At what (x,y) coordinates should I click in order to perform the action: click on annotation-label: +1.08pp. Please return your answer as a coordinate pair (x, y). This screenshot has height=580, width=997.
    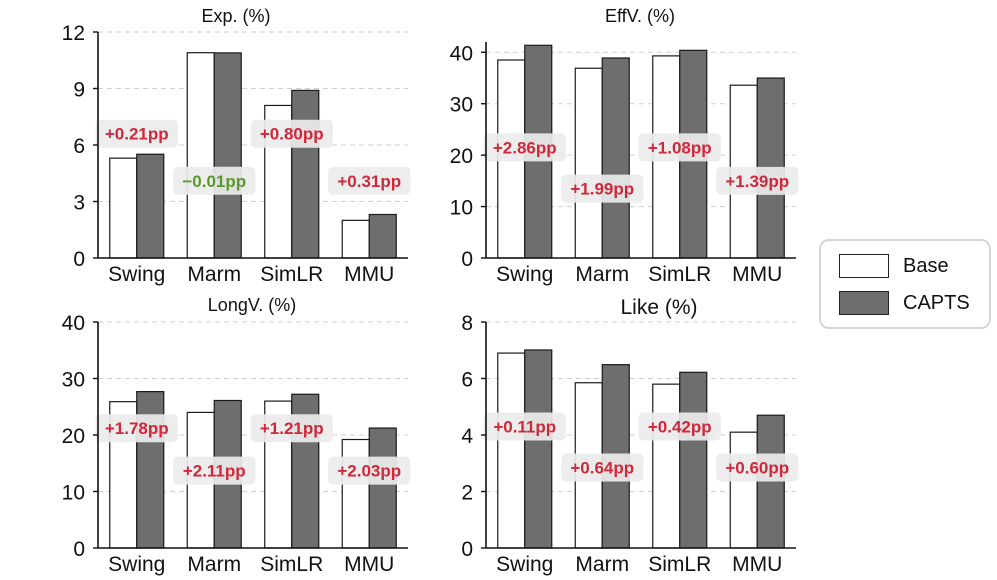
    Looking at the image, I should click on (680, 147).